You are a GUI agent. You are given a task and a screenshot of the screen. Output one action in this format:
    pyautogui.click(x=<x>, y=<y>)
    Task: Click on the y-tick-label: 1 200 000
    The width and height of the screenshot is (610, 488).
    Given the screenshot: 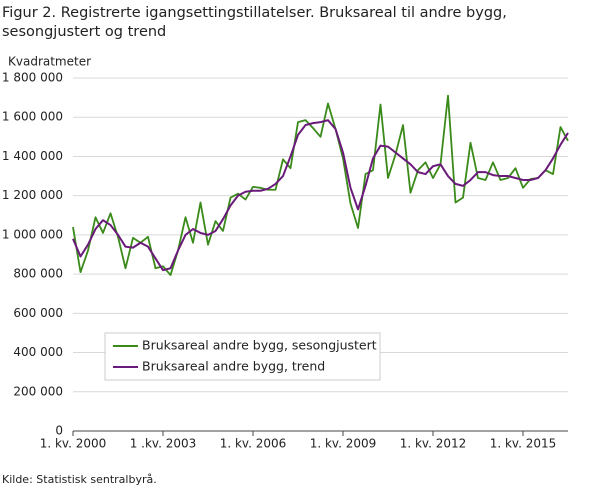 What is the action you would take?
    pyautogui.click(x=32, y=195)
    